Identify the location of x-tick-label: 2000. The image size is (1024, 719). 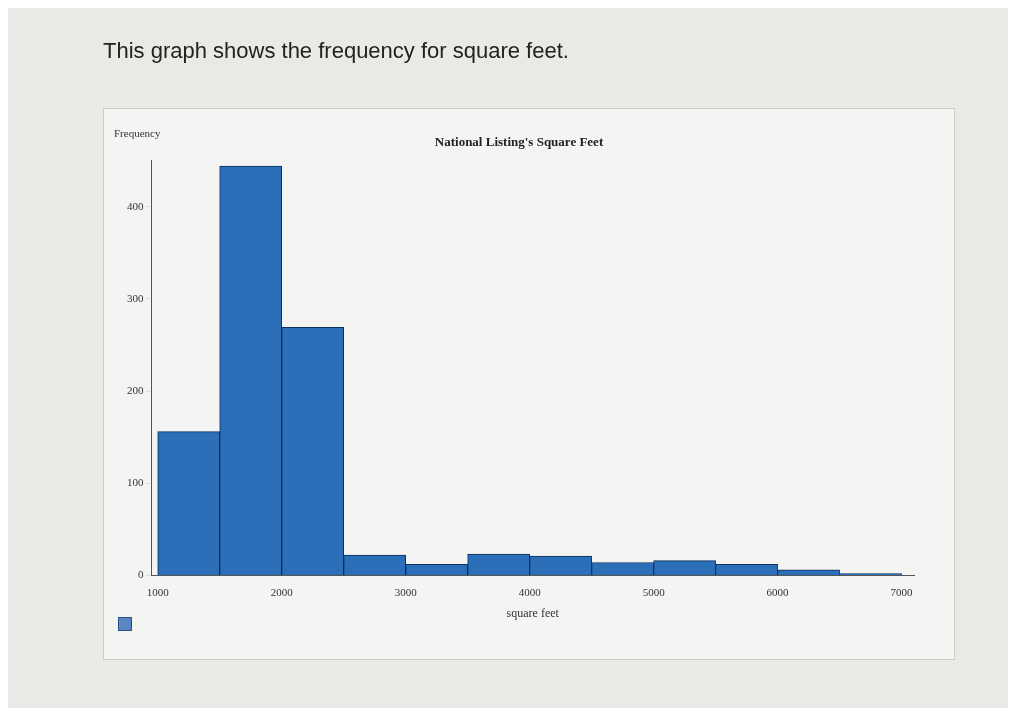
(282, 591).